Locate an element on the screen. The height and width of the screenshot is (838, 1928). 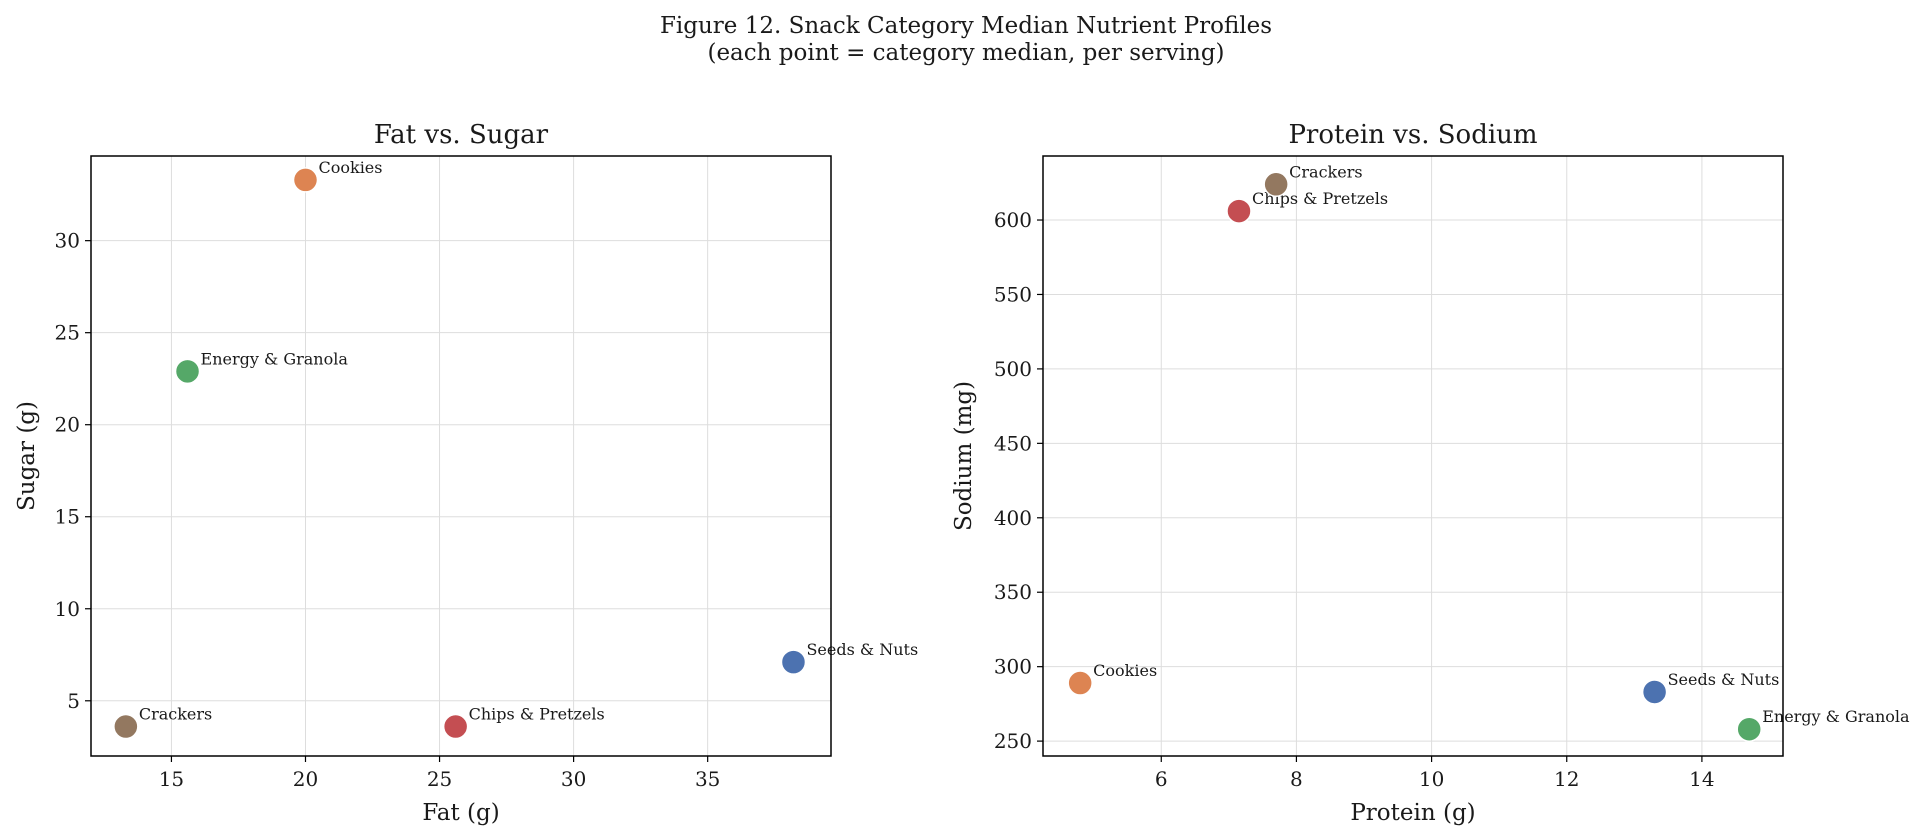
y-tick-label: 10 is located at coordinates (67, 609).